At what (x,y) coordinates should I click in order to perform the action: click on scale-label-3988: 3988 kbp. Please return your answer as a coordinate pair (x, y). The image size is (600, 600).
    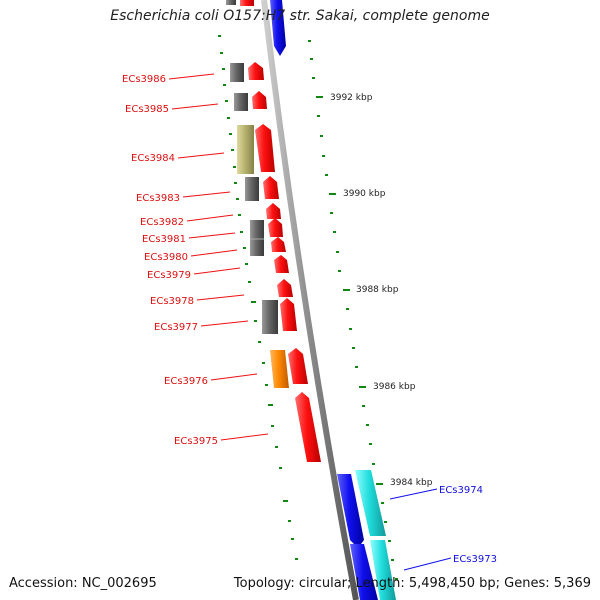
    Looking at the image, I should click on (377, 290).